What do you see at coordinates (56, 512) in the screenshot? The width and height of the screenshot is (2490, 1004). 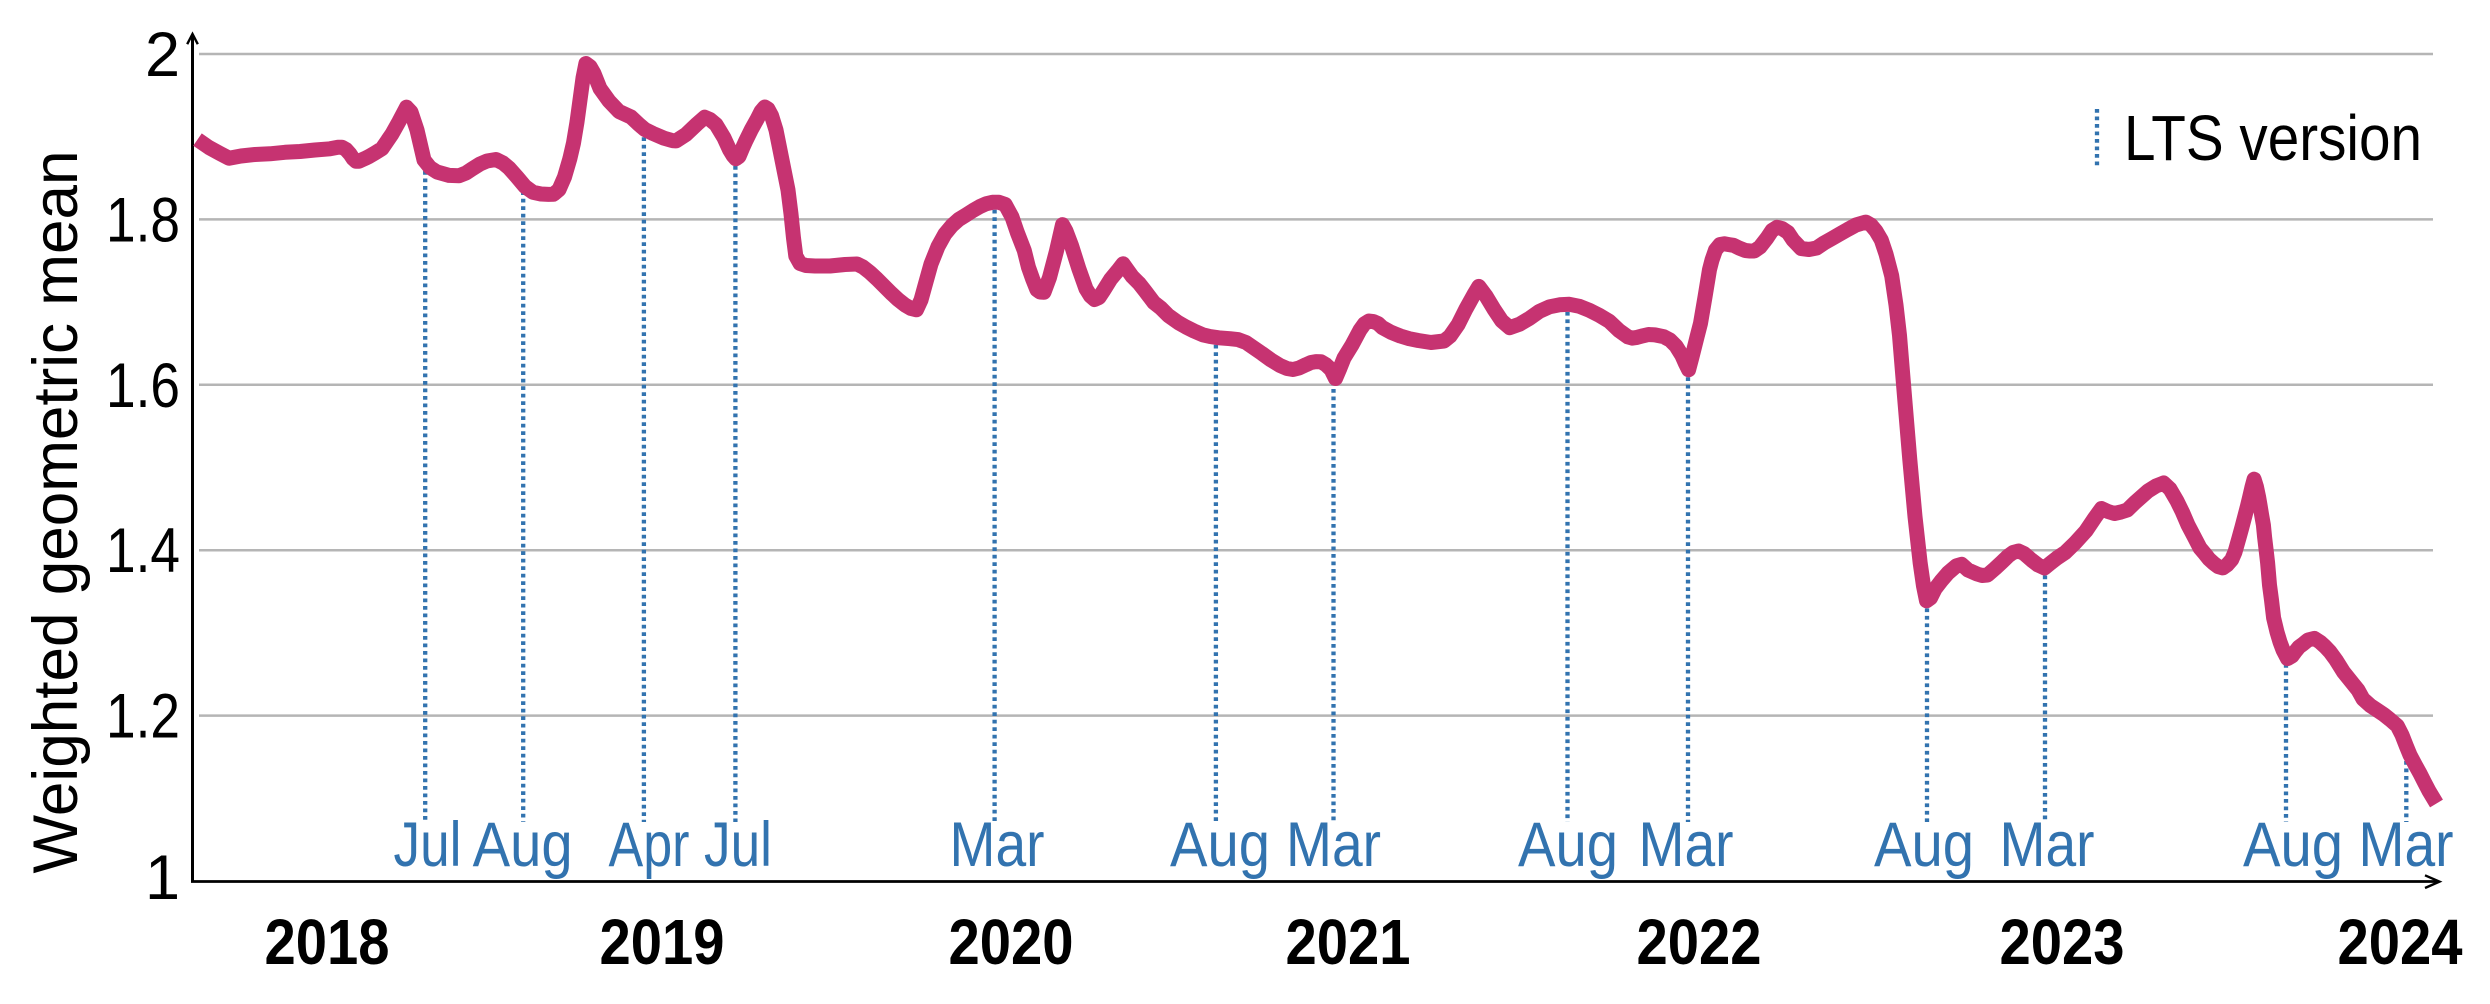 I see `svg-text: Weighted geometric mean` at bounding box center [56, 512].